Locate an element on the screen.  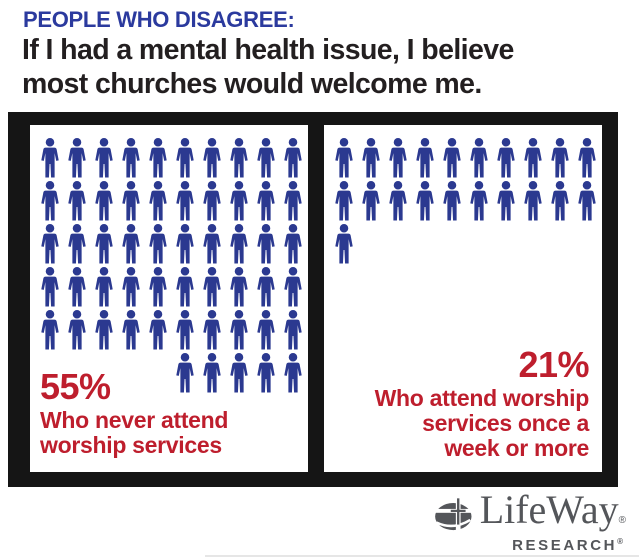
brand-sub-name: RESEARCH® is located at coordinates (567, 545).